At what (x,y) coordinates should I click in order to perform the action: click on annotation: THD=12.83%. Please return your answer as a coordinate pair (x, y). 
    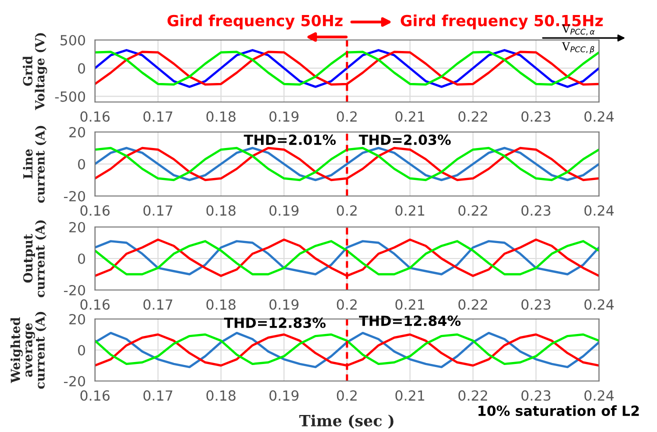
    Looking at the image, I should click on (275, 323).